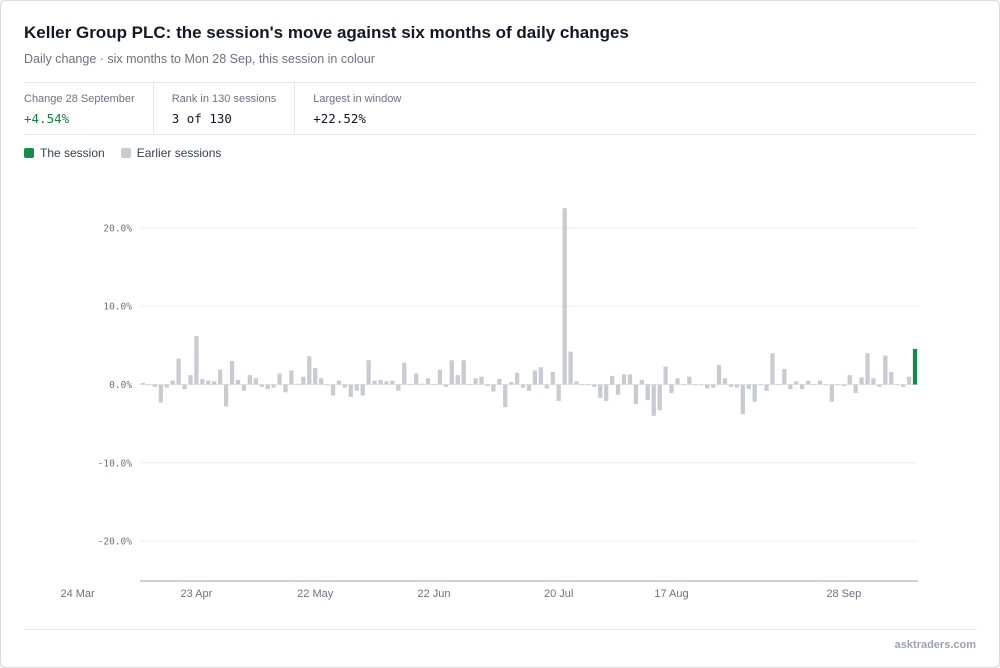 The width and height of the screenshot is (1000, 668). Describe the element at coordinates (79, 99) in the screenshot. I see `stat-label: Change 28 September` at that location.